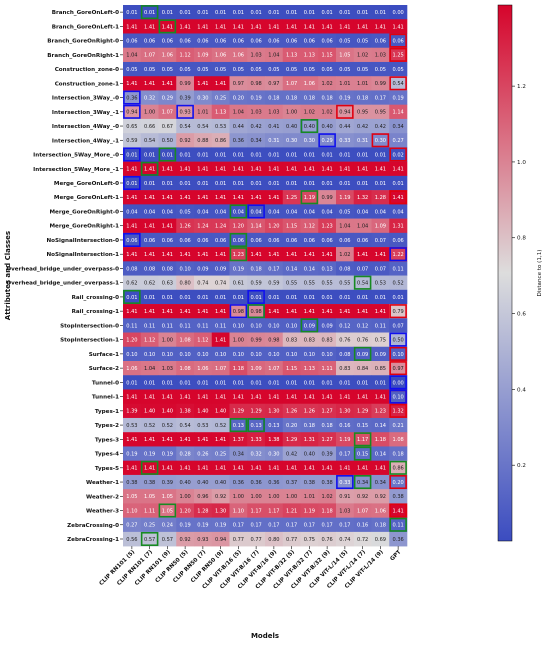 This screenshot has width=550, height=651. I want to click on cell-value-label: 1.01, so click(309, 497).